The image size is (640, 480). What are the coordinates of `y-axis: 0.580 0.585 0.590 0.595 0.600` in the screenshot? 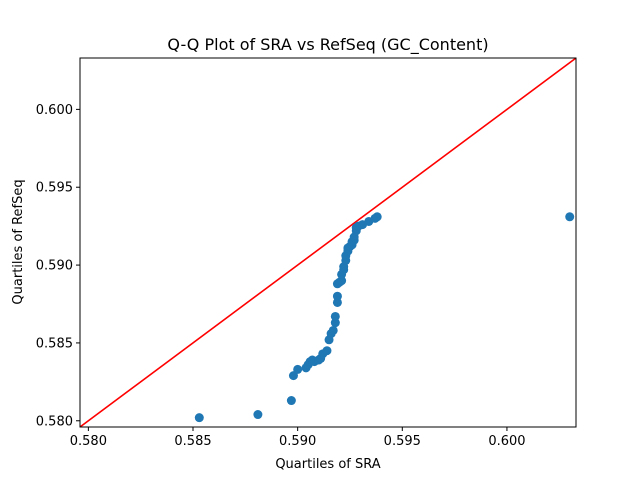 It's located at (58, 266).